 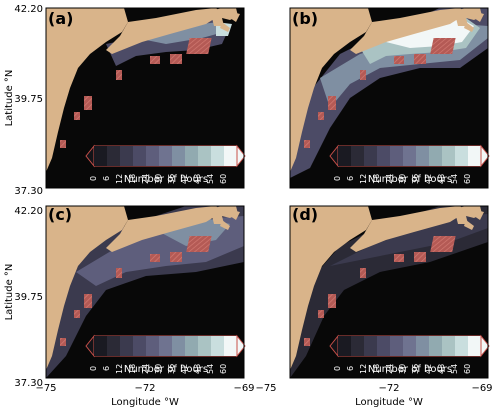 I want to click on panel-label: (c), so click(x=60, y=214).